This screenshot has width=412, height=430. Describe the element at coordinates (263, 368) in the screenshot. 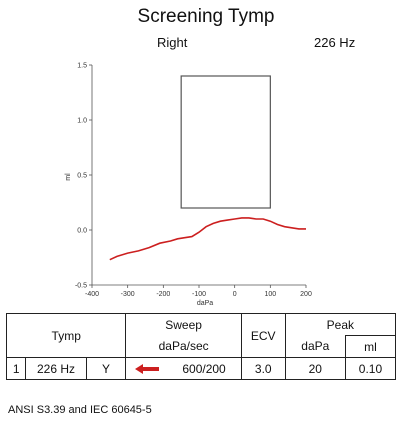

I see `row-ecv: 3.0` at that location.